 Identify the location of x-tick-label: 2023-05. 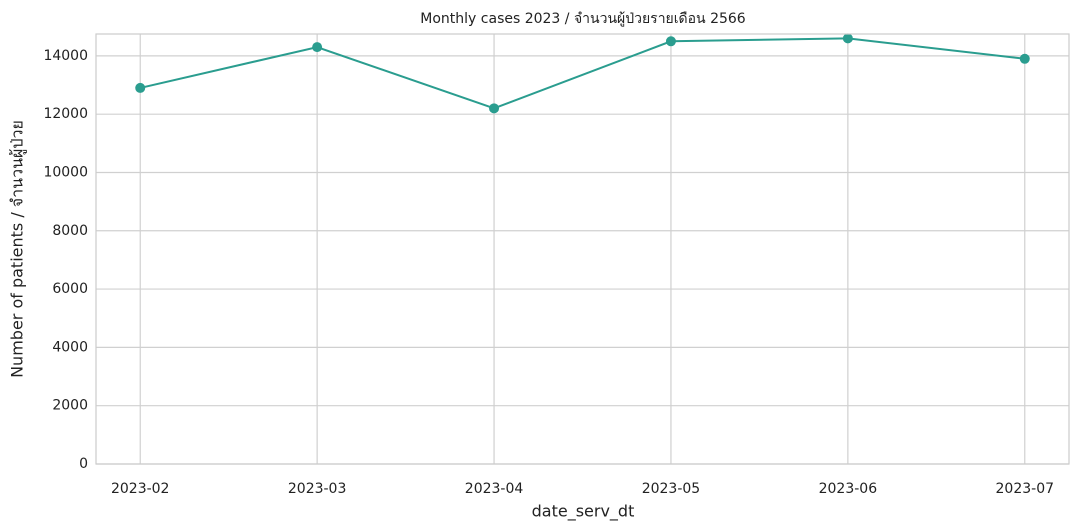
(671, 489).